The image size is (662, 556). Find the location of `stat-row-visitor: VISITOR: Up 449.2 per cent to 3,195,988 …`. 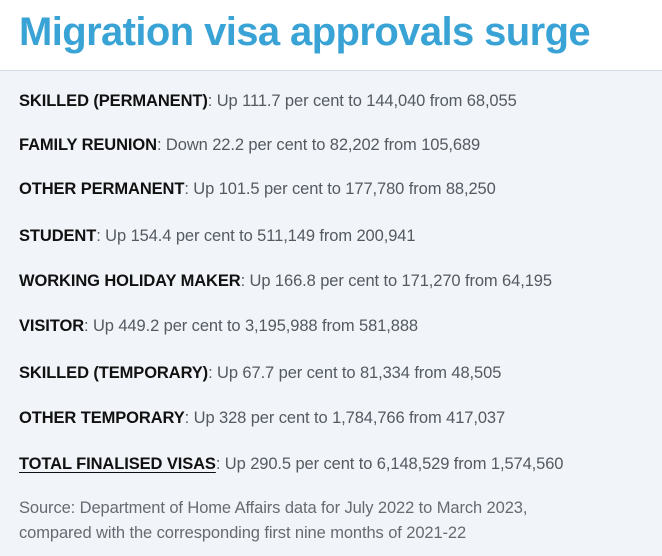

stat-row-visitor: VISITOR: Up 449.2 per cent to 3,195,988 … is located at coordinates (218, 326).